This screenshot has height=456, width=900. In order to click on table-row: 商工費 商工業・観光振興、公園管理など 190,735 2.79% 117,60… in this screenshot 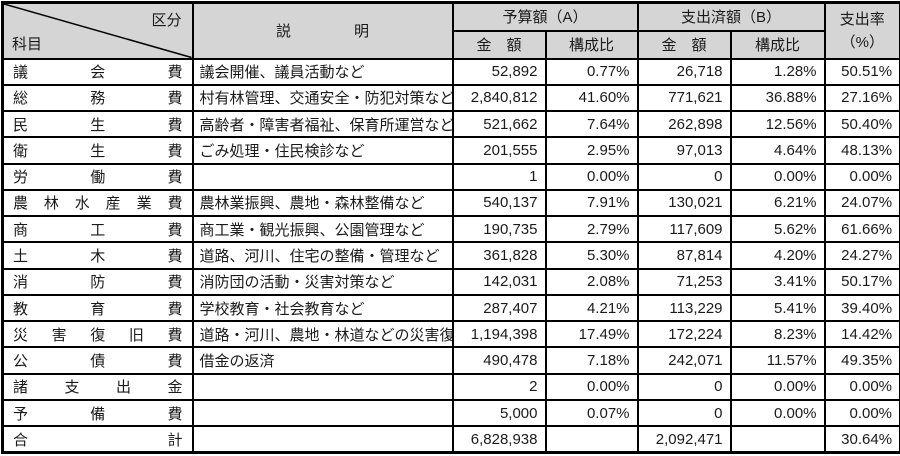, I will do `click(451, 229)`.